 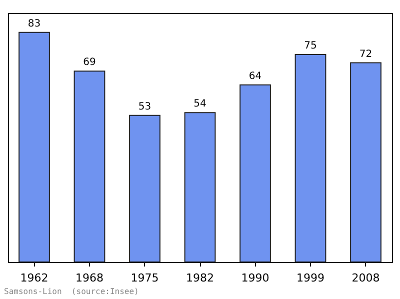 I want to click on data-label: 54, so click(x=200, y=104).